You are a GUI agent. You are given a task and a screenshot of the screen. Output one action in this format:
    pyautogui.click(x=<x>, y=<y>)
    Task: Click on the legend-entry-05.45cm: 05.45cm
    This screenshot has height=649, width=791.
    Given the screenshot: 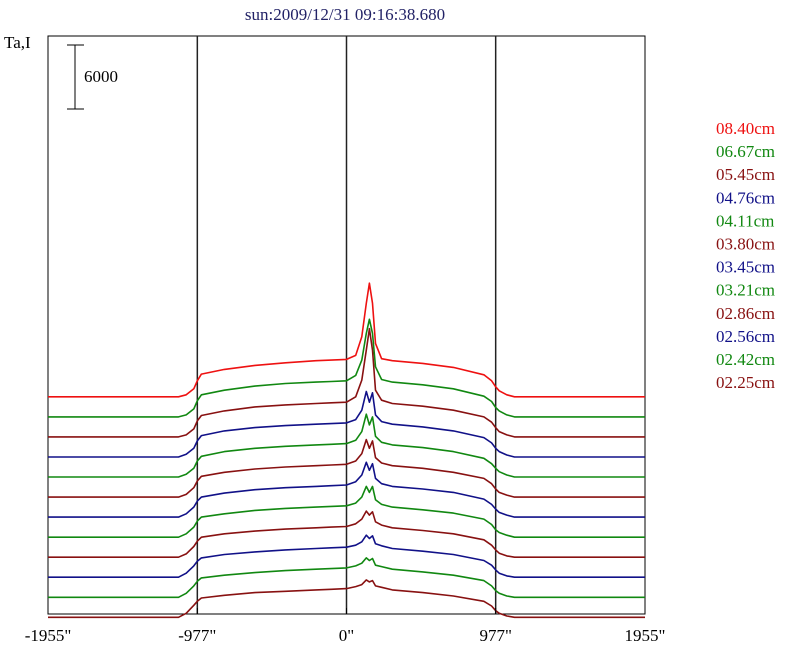 What is the action you would take?
    pyautogui.click(x=745, y=174)
    